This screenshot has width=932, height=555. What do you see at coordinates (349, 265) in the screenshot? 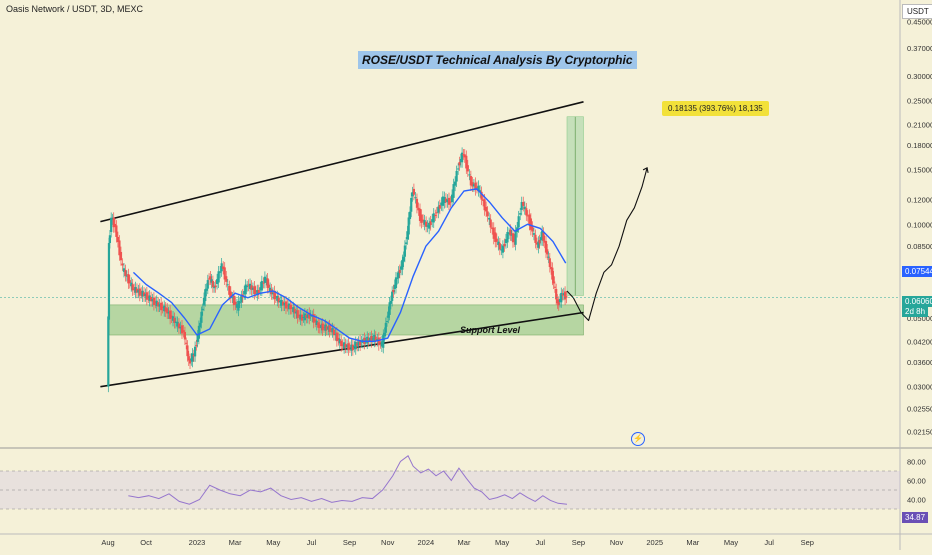
I see `moving-average-line` at bounding box center [349, 265].